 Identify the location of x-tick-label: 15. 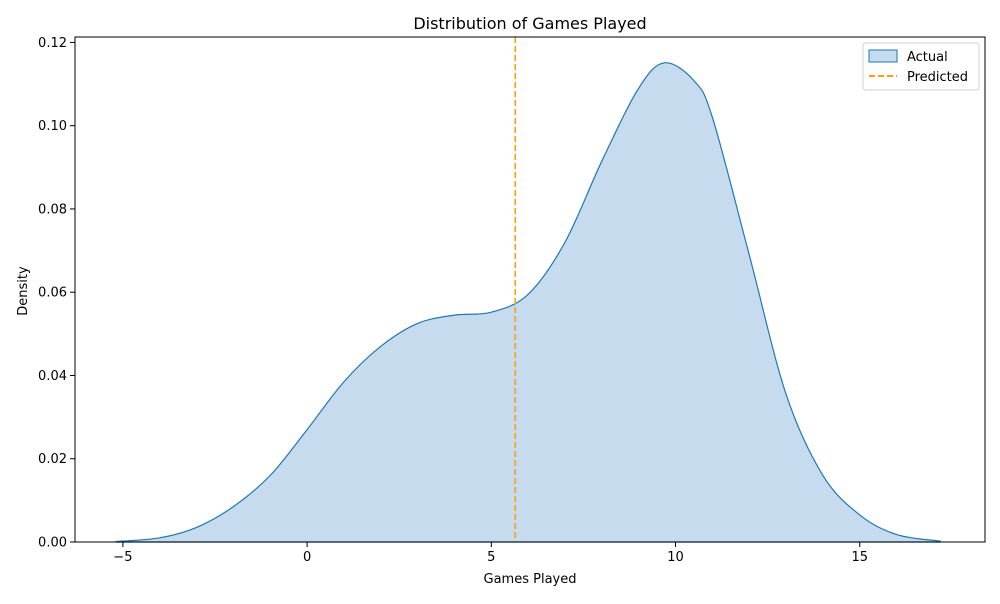
(859, 557).